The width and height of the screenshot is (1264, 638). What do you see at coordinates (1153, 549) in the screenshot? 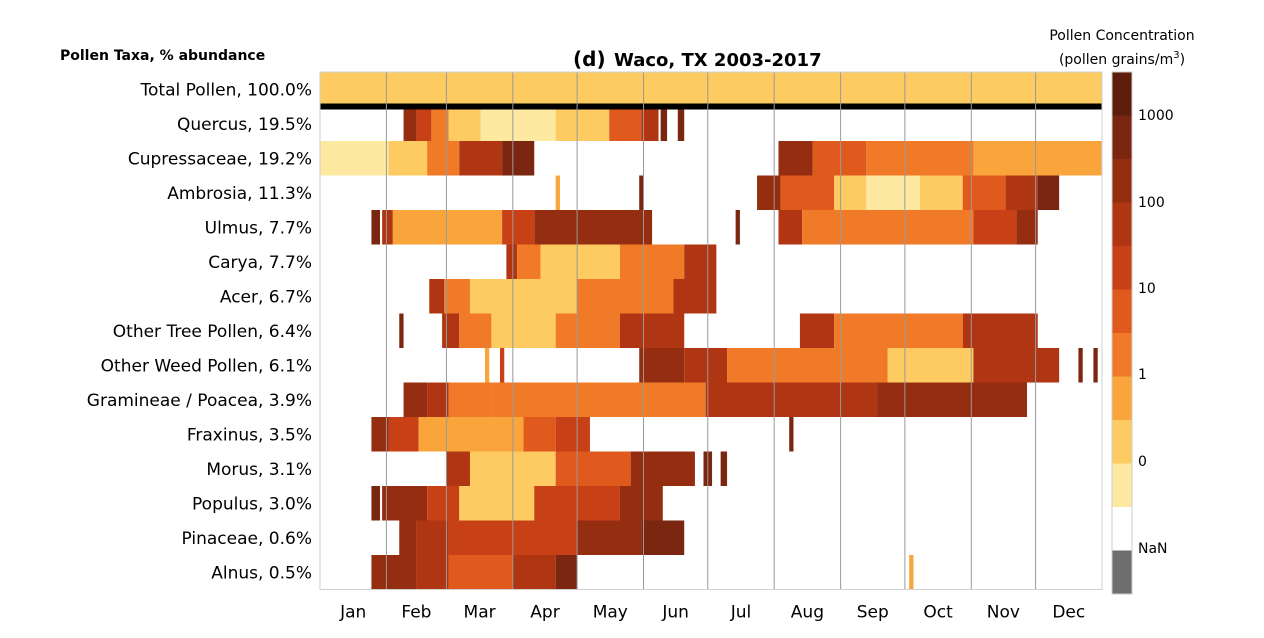
I see `colorbar-tick-label: NaN` at bounding box center [1153, 549].